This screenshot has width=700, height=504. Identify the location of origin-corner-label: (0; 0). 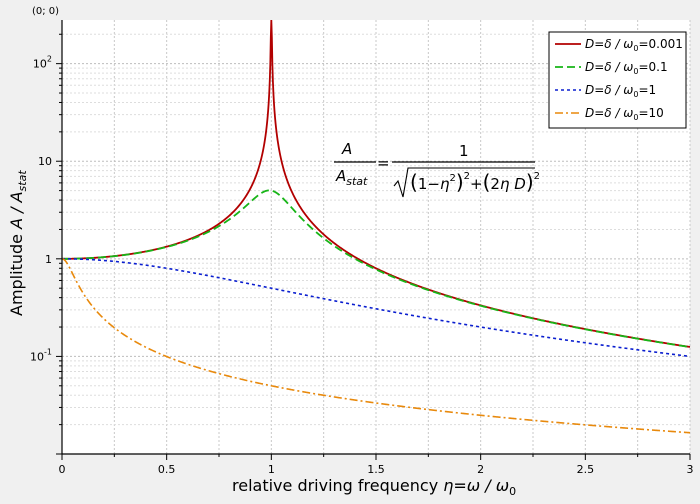
(45, 11).